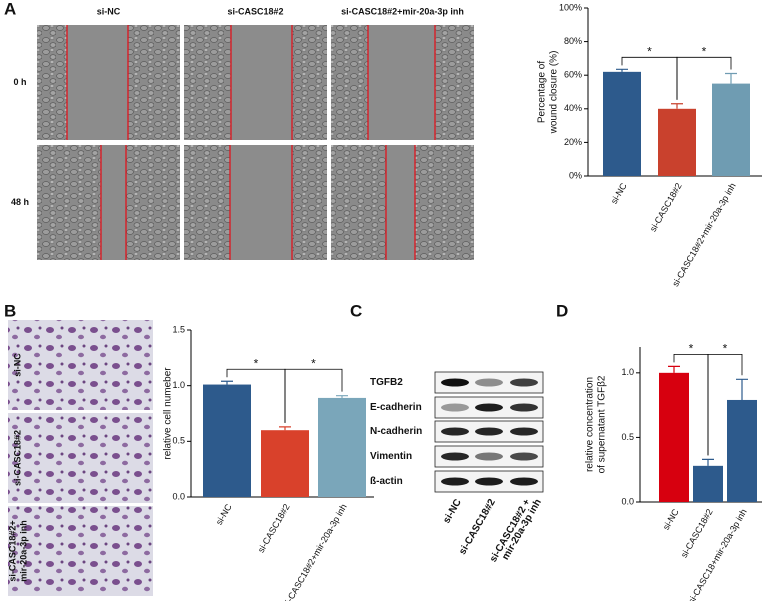 This screenshot has height=601, width=784. Describe the element at coordinates (109, 11) in the screenshot. I see `column-label: si-NC` at that location.